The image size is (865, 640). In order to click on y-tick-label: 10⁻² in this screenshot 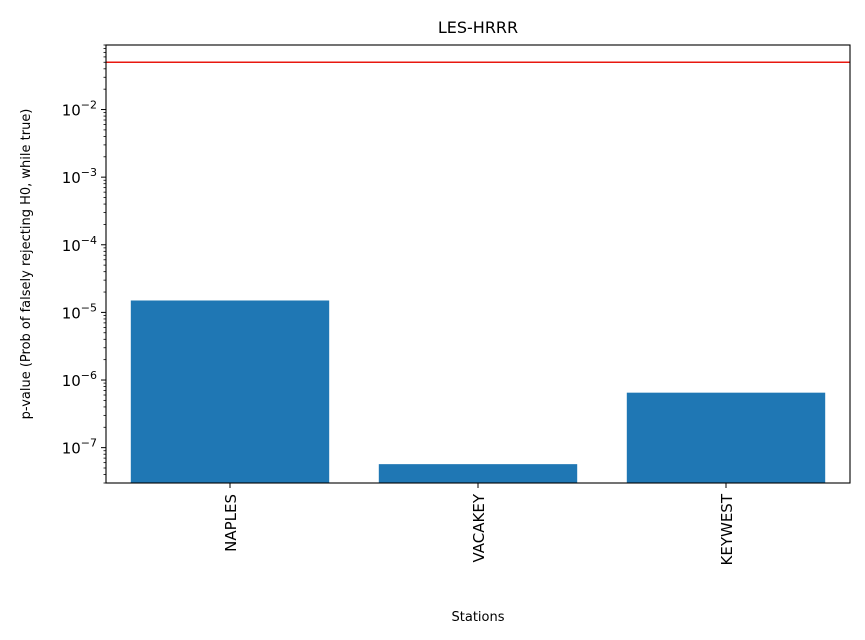, I will do `click(79, 109)`.